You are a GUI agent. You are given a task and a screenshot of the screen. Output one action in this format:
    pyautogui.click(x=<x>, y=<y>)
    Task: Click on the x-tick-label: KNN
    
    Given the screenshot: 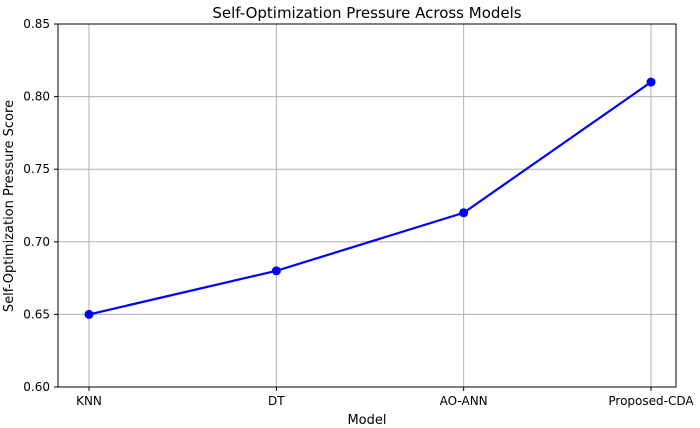 What is the action you would take?
    pyautogui.click(x=89, y=401)
    